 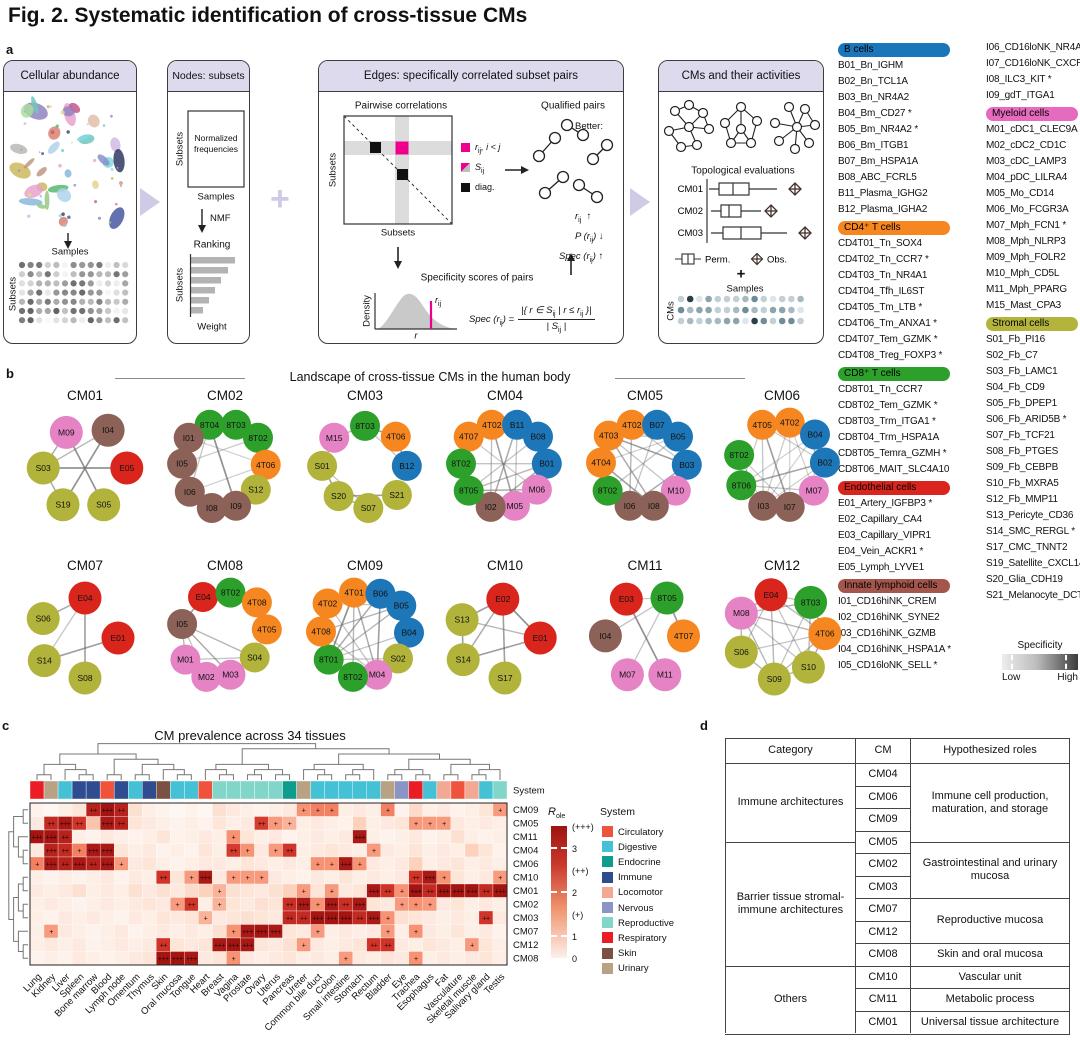 What do you see at coordinates (575, 849) in the screenshot?
I see `role-legend-tick: 3` at bounding box center [575, 849].